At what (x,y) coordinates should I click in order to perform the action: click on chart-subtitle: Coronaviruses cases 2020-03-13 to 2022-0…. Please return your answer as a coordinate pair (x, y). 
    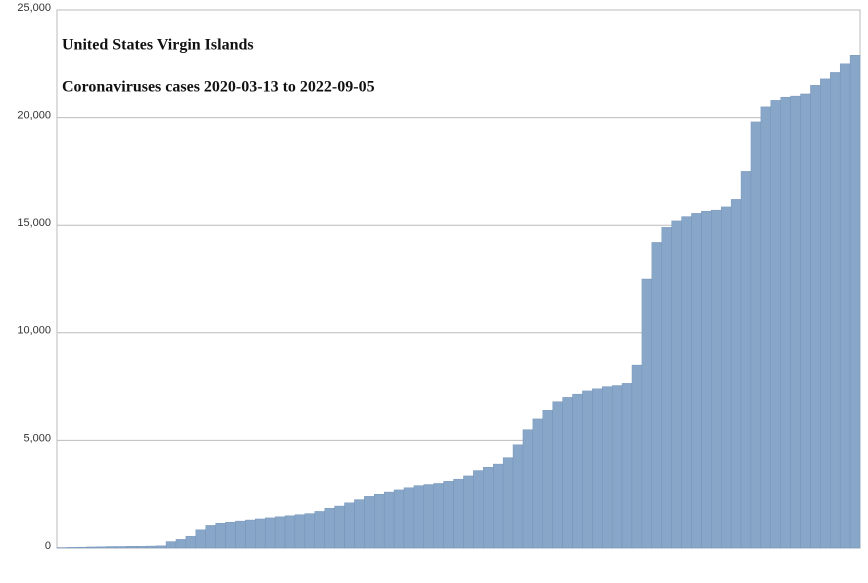
    Looking at the image, I should click on (218, 87).